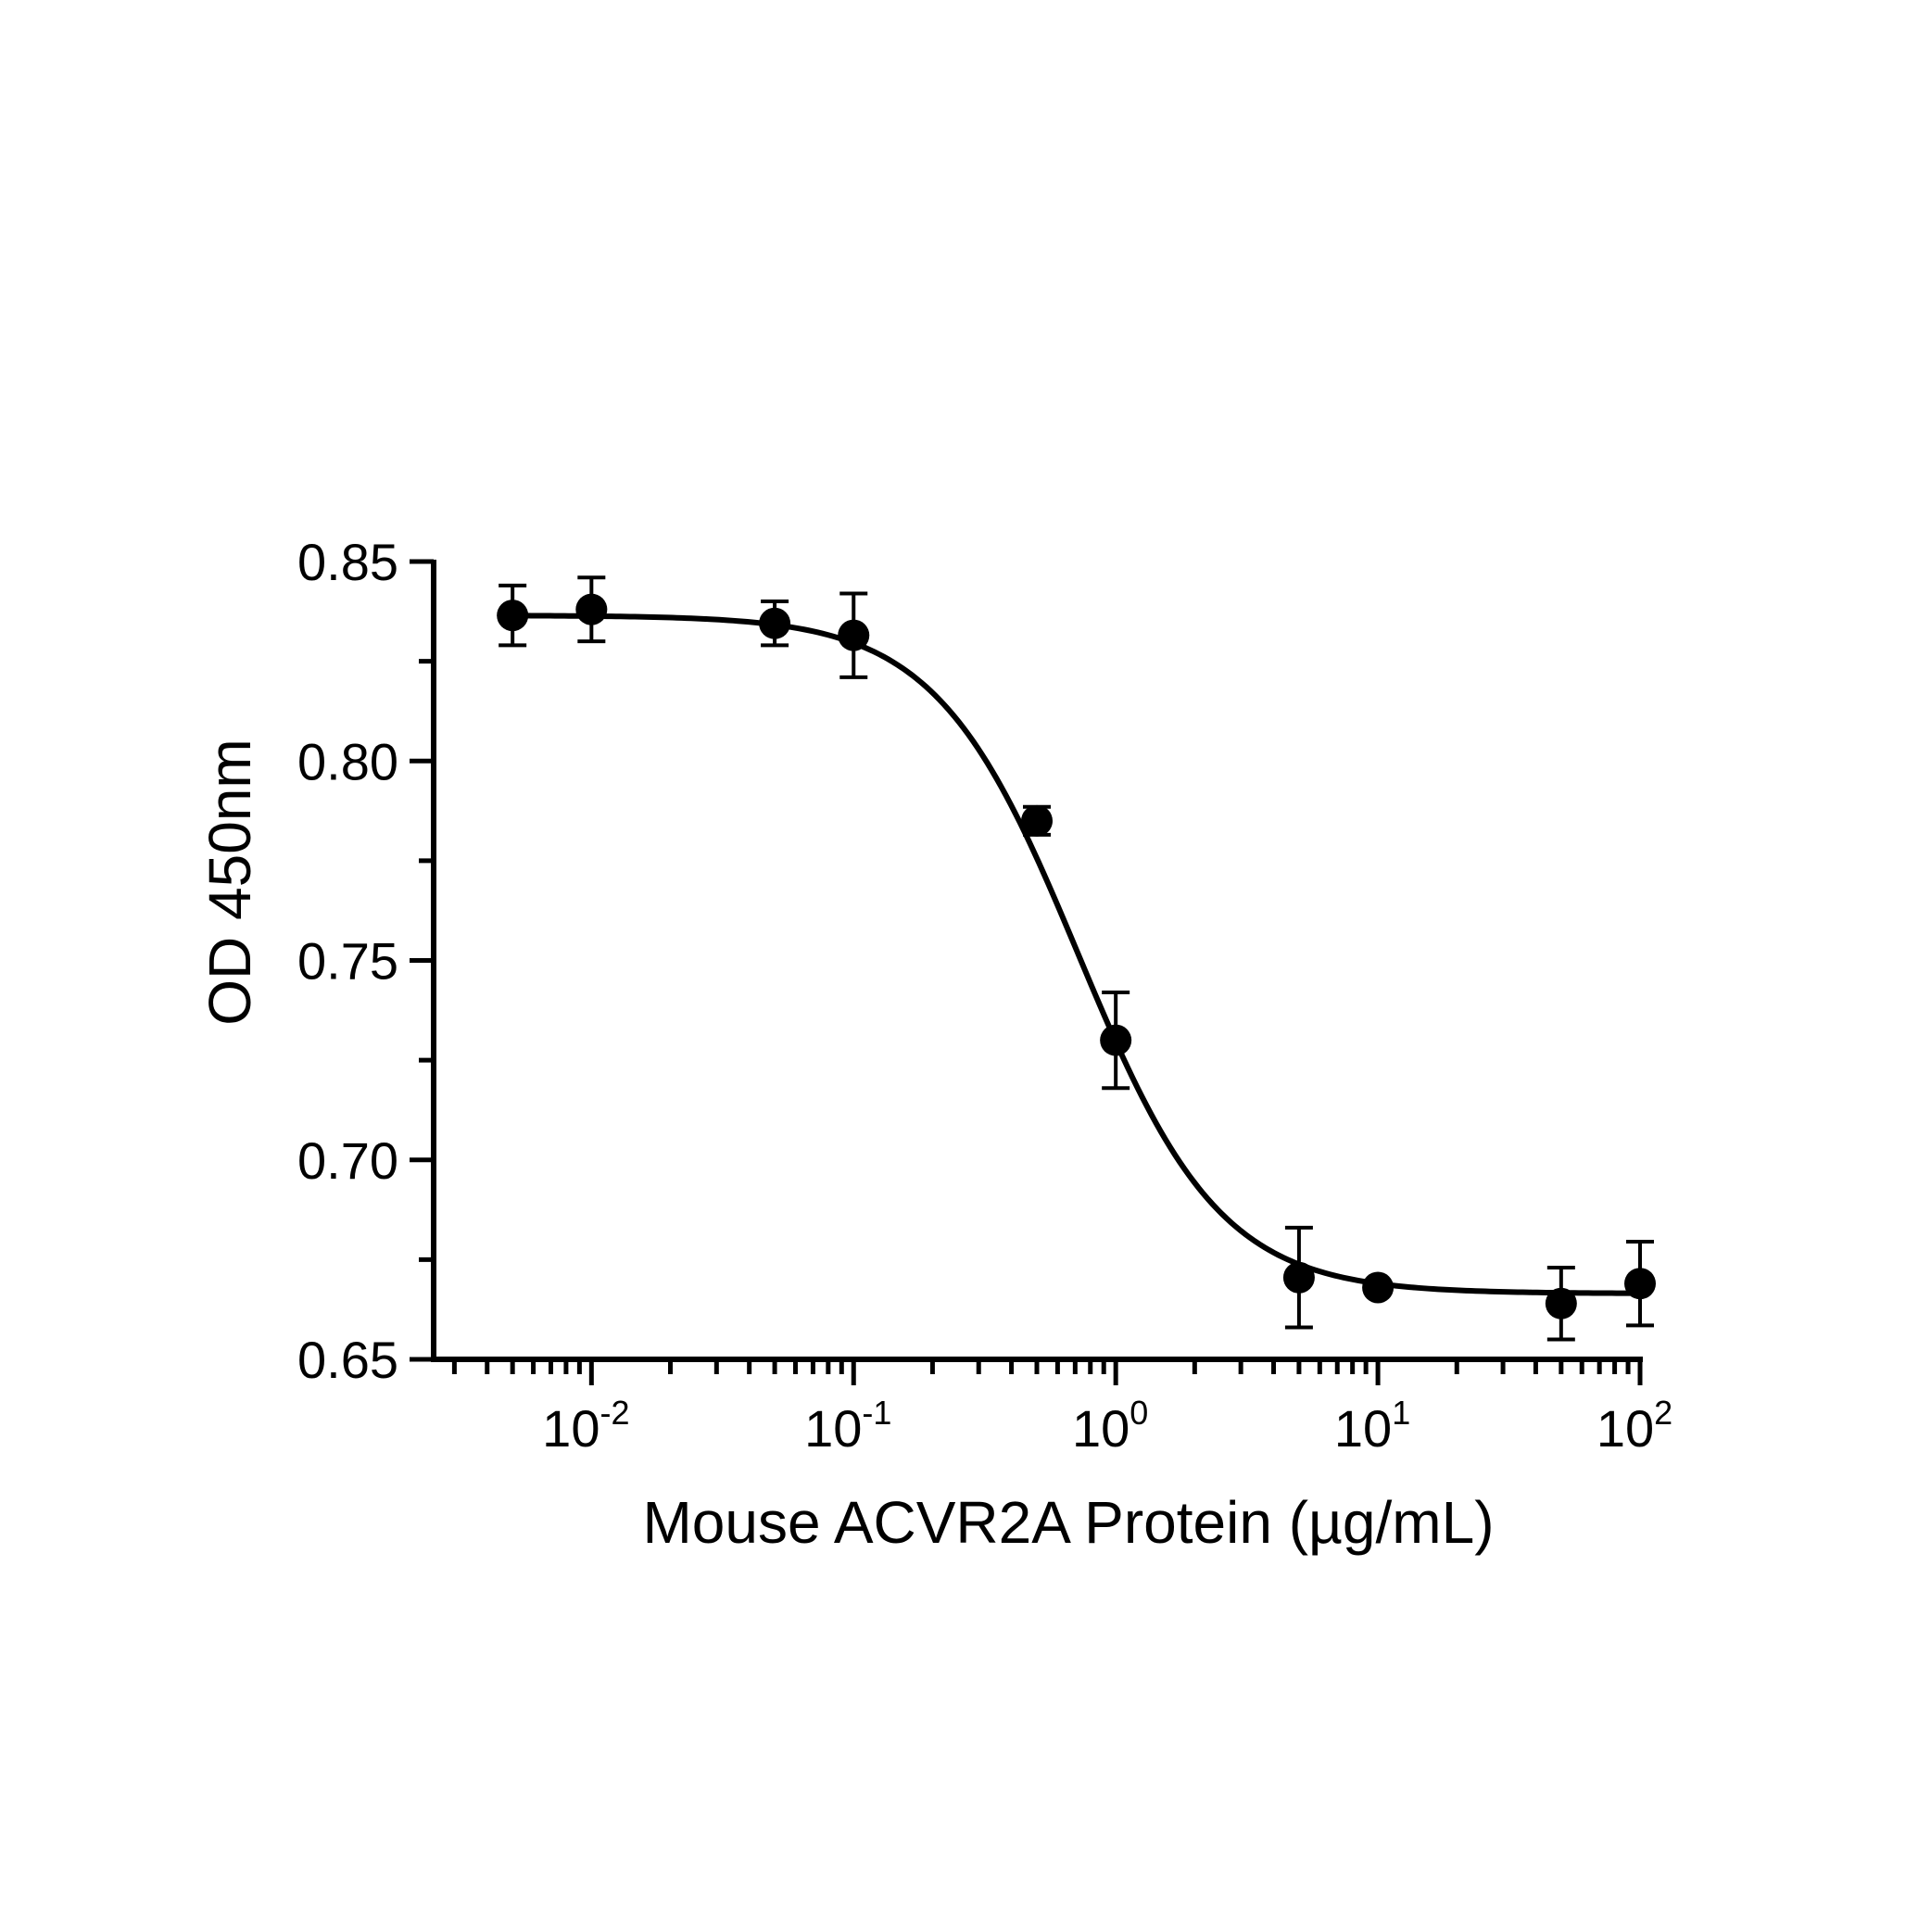 This screenshot has width=1931, height=1932. What do you see at coordinates (877, 1413) in the screenshot?
I see `x-tick-exponent: -1` at bounding box center [877, 1413].